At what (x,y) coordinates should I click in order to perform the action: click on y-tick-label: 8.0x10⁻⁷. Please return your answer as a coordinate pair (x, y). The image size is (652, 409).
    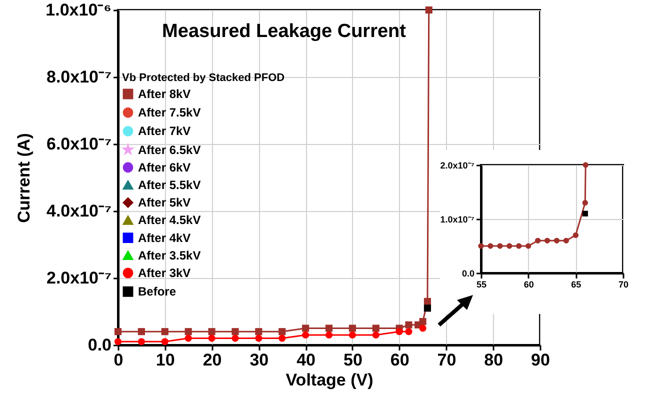
    Looking at the image, I should click on (79, 77).